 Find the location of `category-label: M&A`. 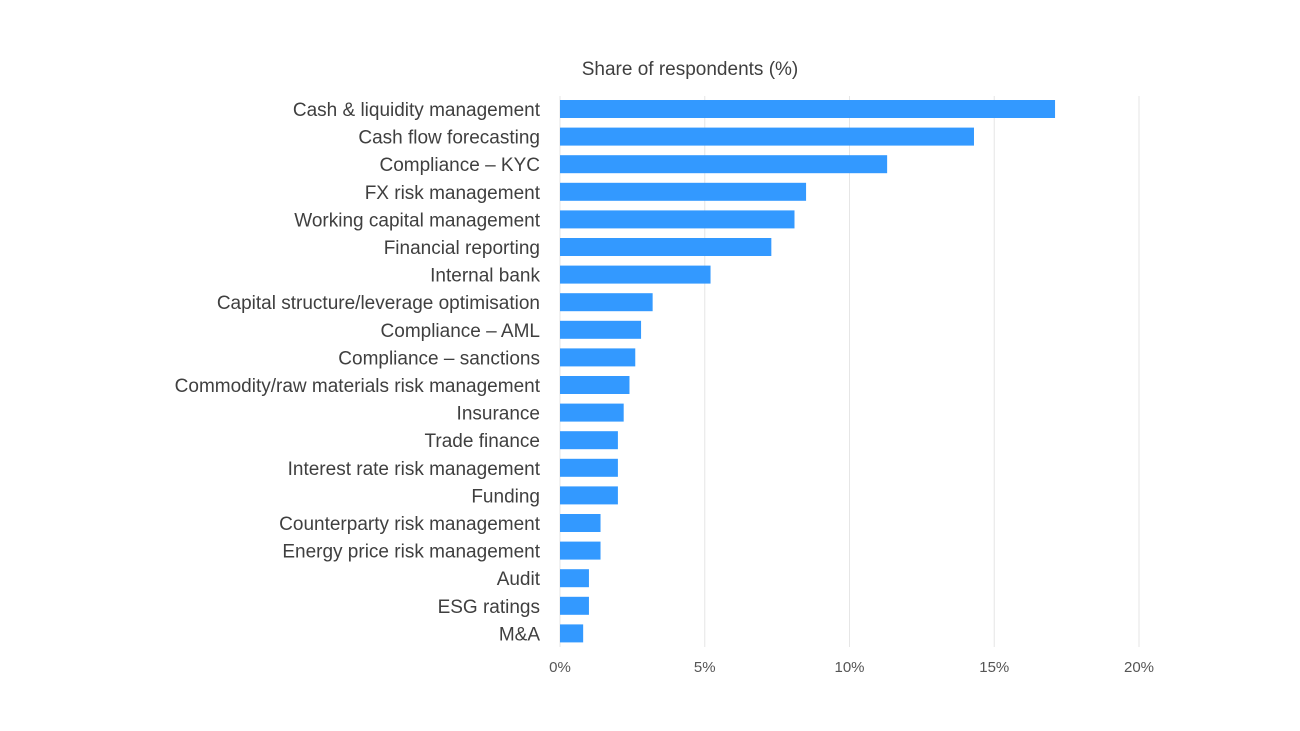

category-label: M&A is located at coordinates (520, 634).